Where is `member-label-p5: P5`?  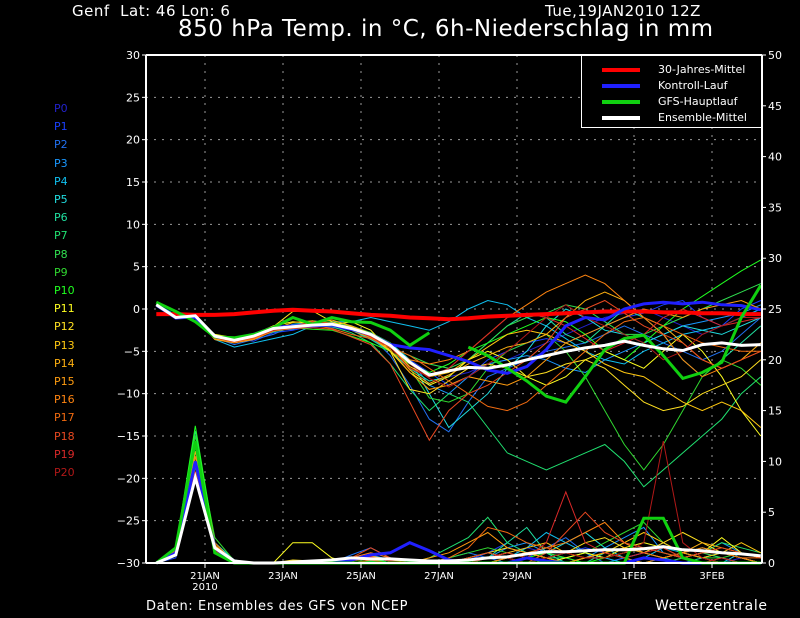 member-label-p5: P5 is located at coordinates (61, 199).